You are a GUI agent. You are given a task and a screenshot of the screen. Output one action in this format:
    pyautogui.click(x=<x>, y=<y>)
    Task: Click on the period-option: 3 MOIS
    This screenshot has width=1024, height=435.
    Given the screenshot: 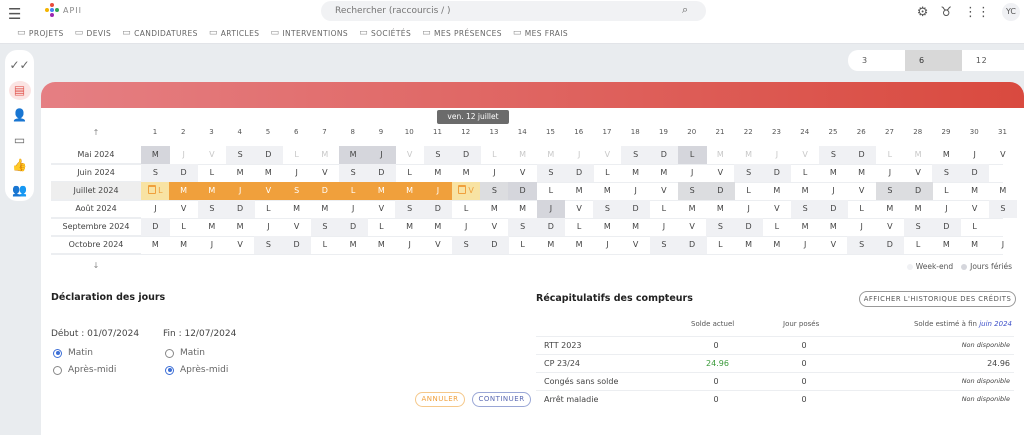 What is the action you would take?
    pyautogui.click(x=865, y=60)
    